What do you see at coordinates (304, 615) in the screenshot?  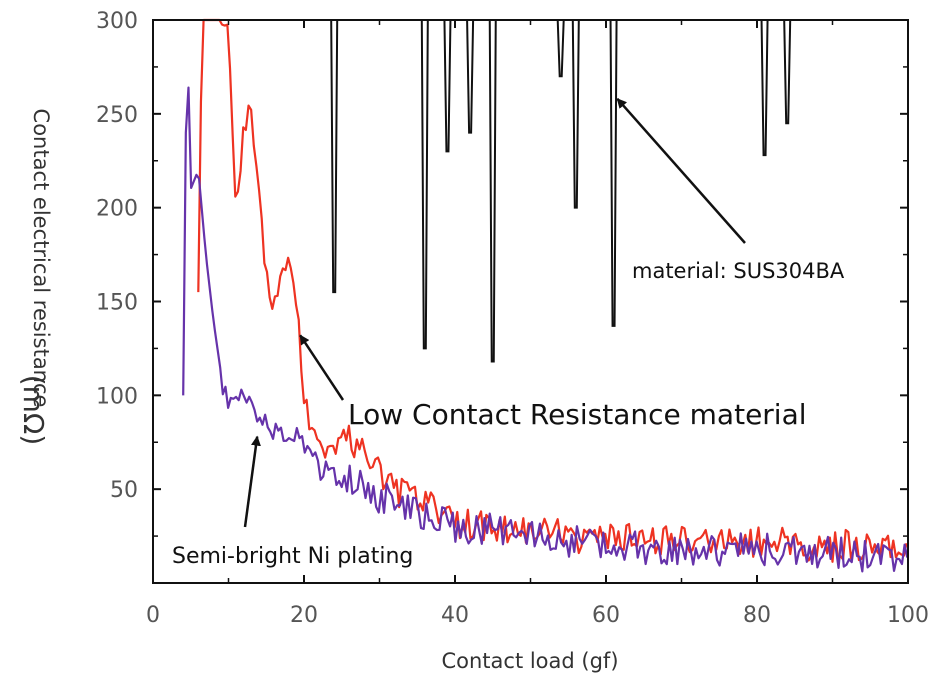 I see `x-tick-label: 20` at bounding box center [304, 615].